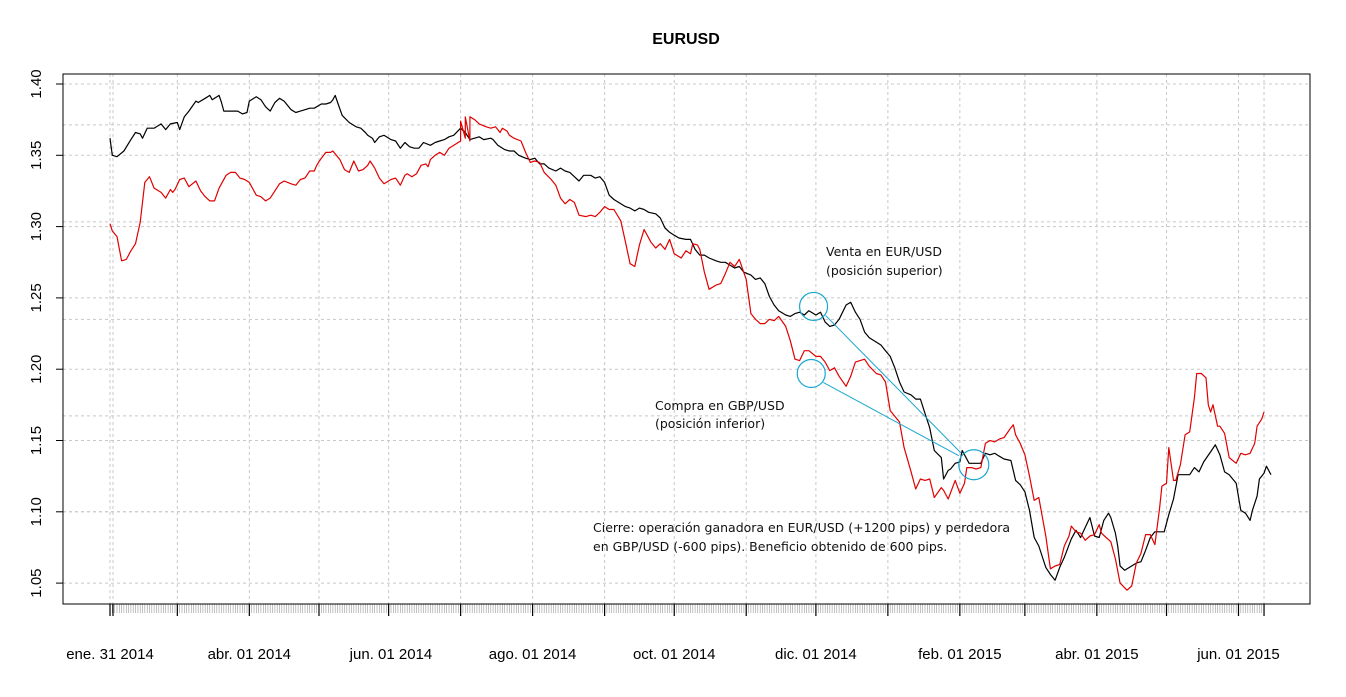  What do you see at coordinates (249, 654) in the screenshot?
I see `x-tick-label: abr. 01 2014` at bounding box center [249, 654].